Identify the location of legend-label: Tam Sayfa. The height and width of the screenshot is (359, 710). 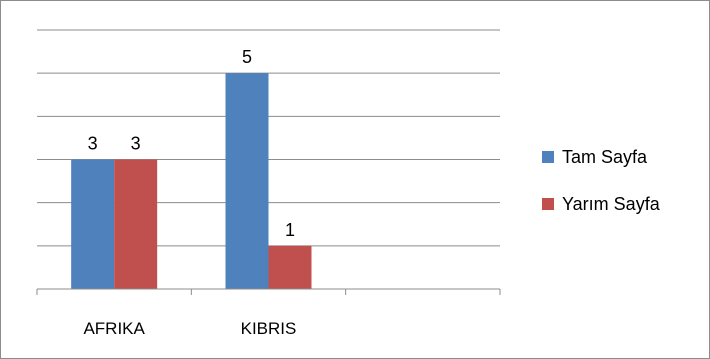
(605, 157).